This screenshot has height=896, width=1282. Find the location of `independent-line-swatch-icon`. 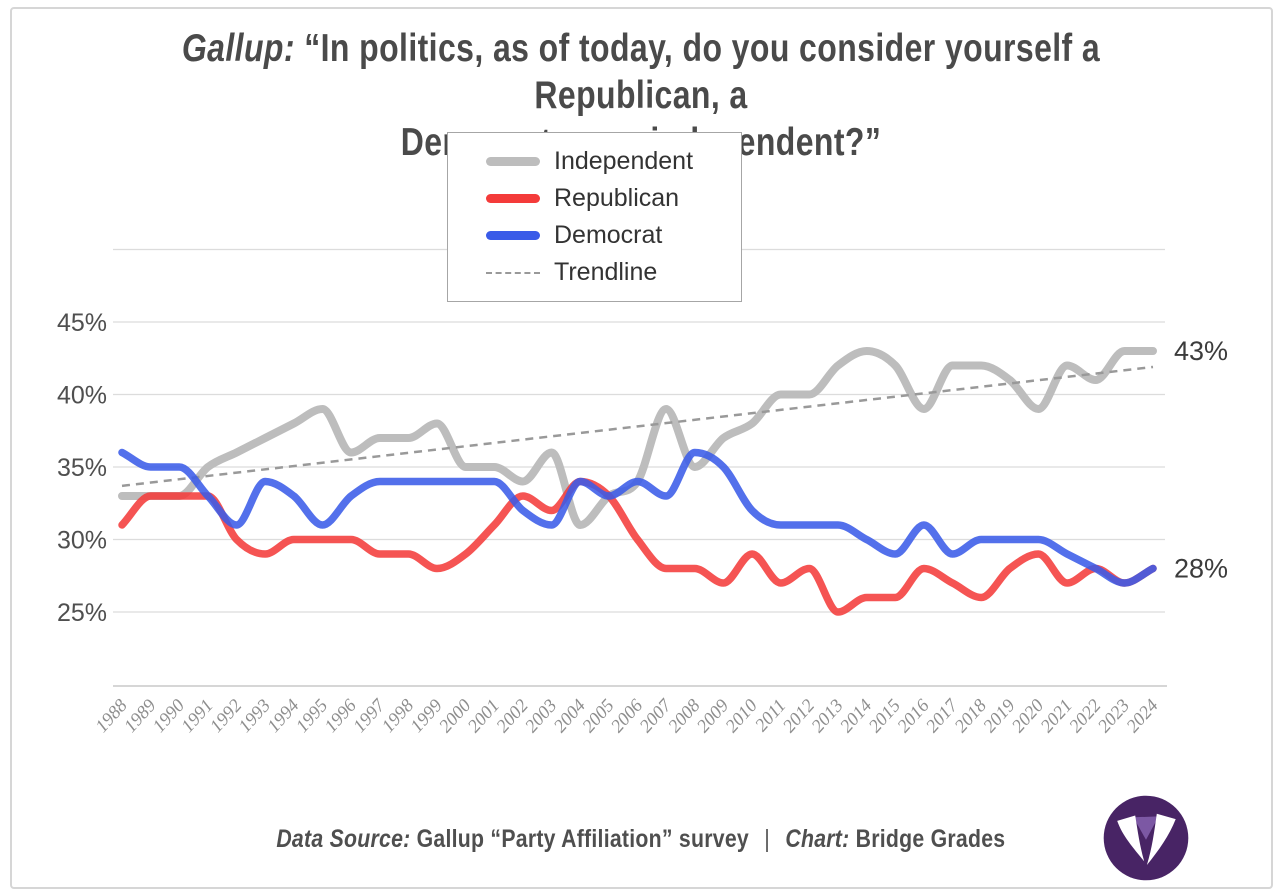

independent-line-swatch-icon is located at coordinates (513, 161).